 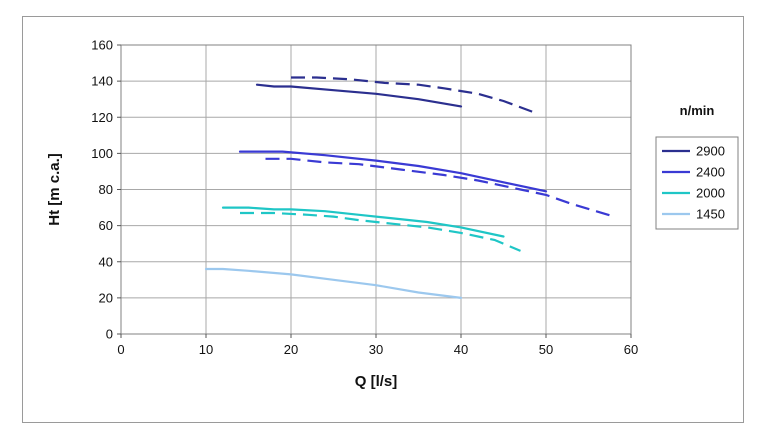 I want to click on y-tick-label: 160, so click(x=102, y=45).